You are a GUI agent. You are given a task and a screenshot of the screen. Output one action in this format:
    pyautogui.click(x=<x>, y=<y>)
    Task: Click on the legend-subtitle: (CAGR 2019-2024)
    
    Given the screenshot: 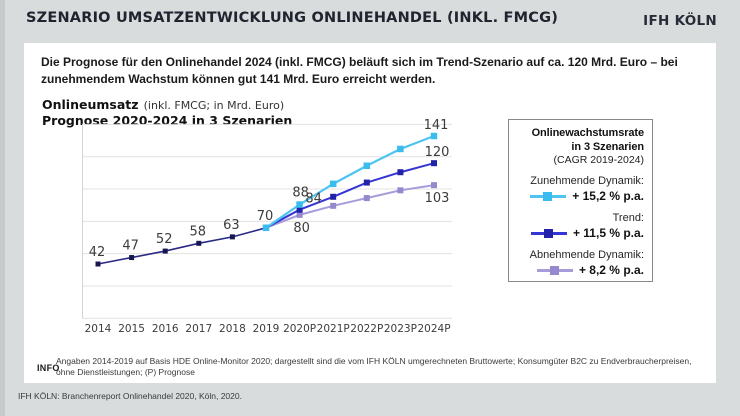 What is the action you would take?
    pyautogui.click(x=598, y=160)
    